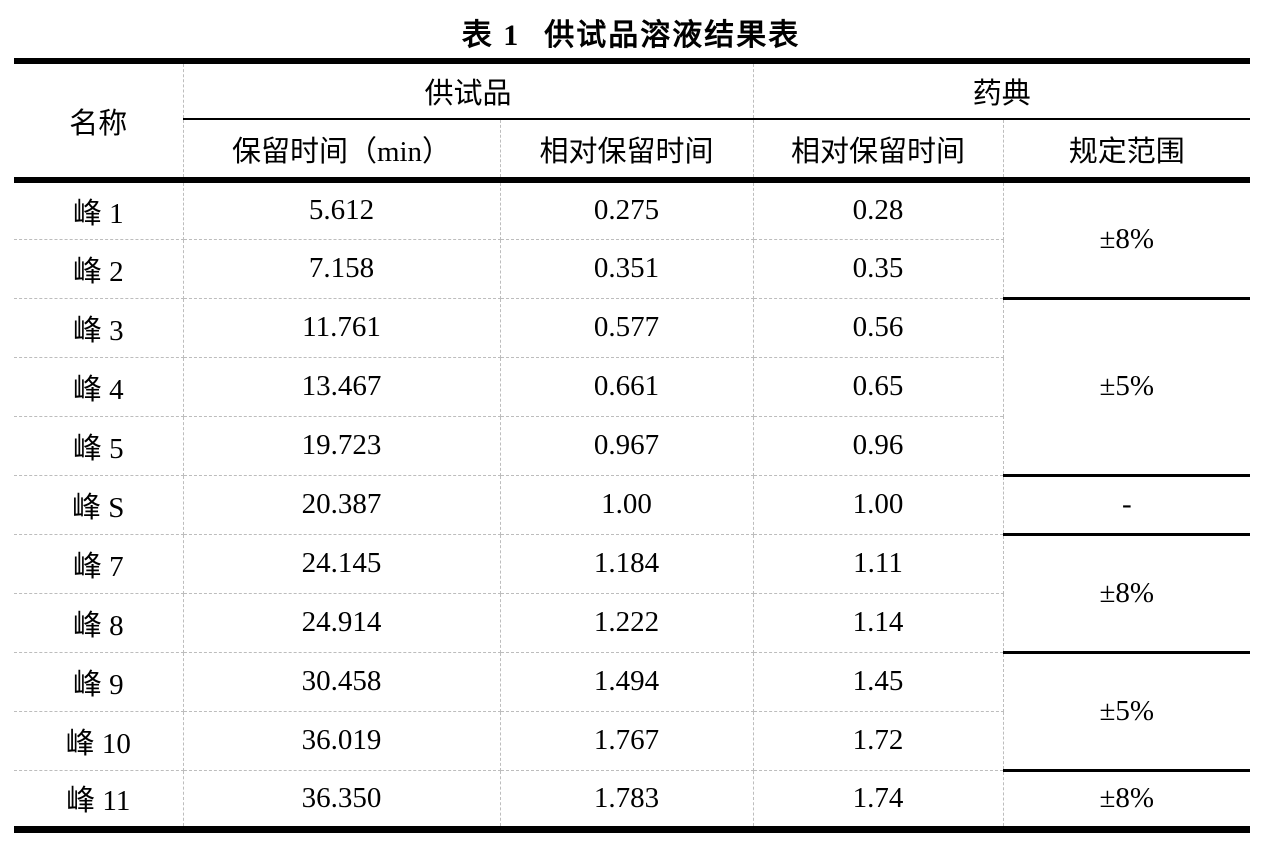 The width and height of the screenshot is (1262, 865). Describe the element at coordinates (626, 563) in the screenshot. I see `cell-relative-retention-sample: 1.184` at that location.